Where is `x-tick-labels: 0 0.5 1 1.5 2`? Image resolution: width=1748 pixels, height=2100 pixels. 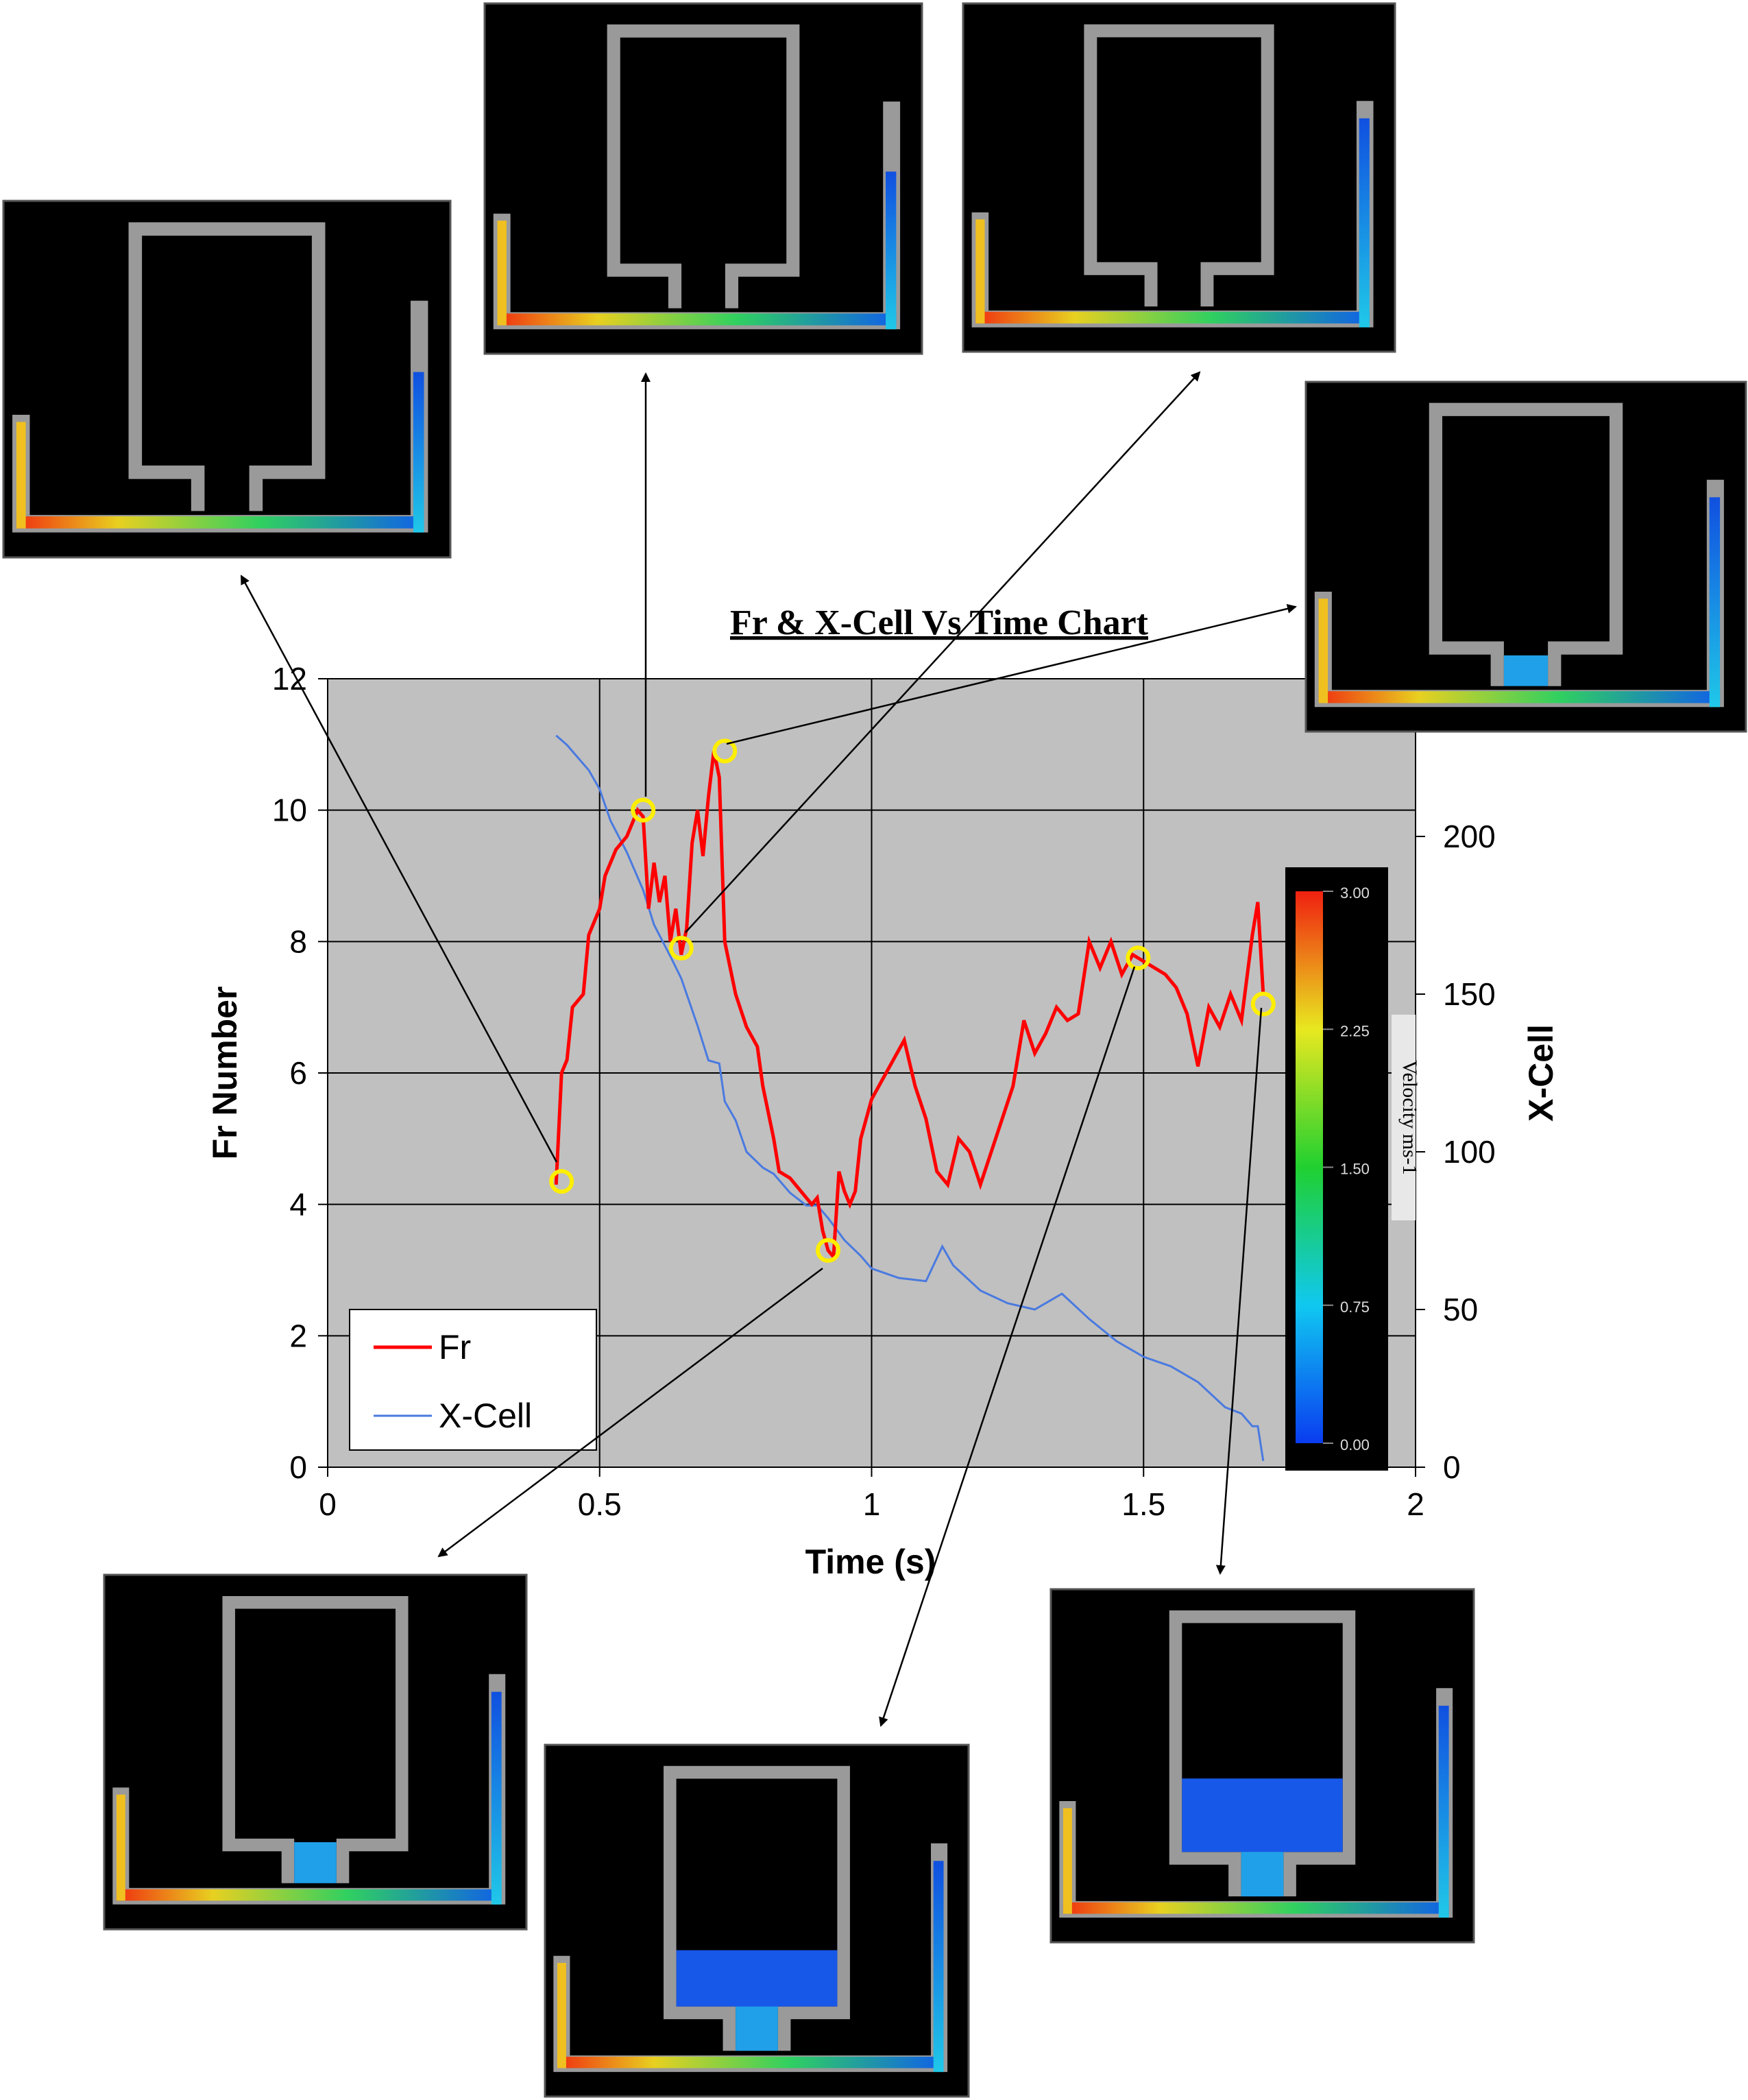 x-tick-labels: 0 0.5 1 1.5 2 is located at coordinates (871, 1494).